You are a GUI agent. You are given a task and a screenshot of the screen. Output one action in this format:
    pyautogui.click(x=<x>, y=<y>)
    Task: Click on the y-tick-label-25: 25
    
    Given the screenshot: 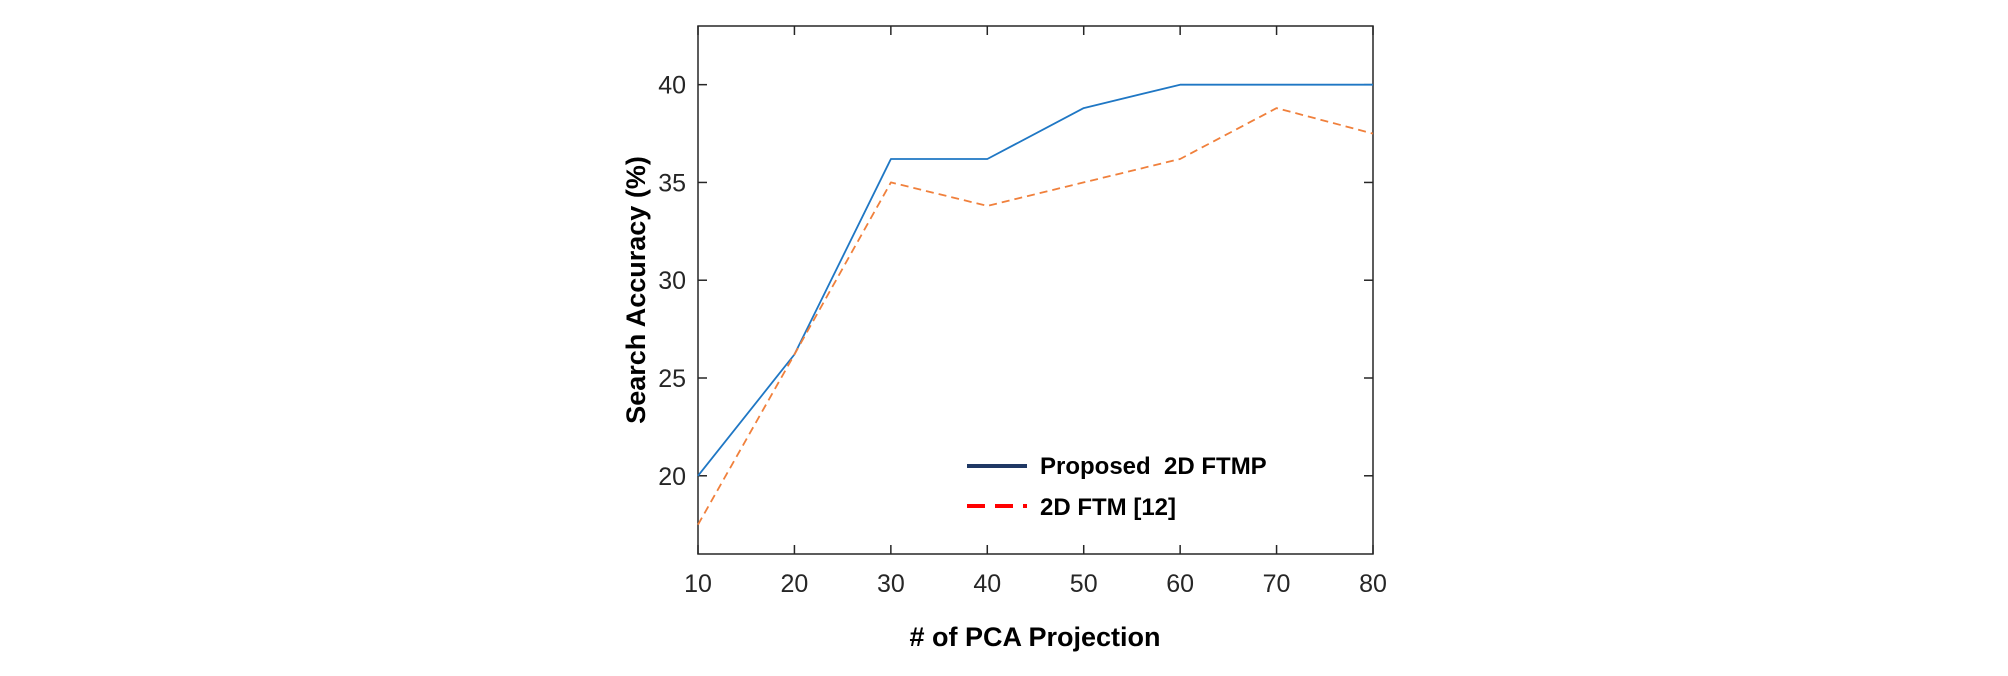 What is the action you would take?
    pyautogui.click(x=672, y=379)
    